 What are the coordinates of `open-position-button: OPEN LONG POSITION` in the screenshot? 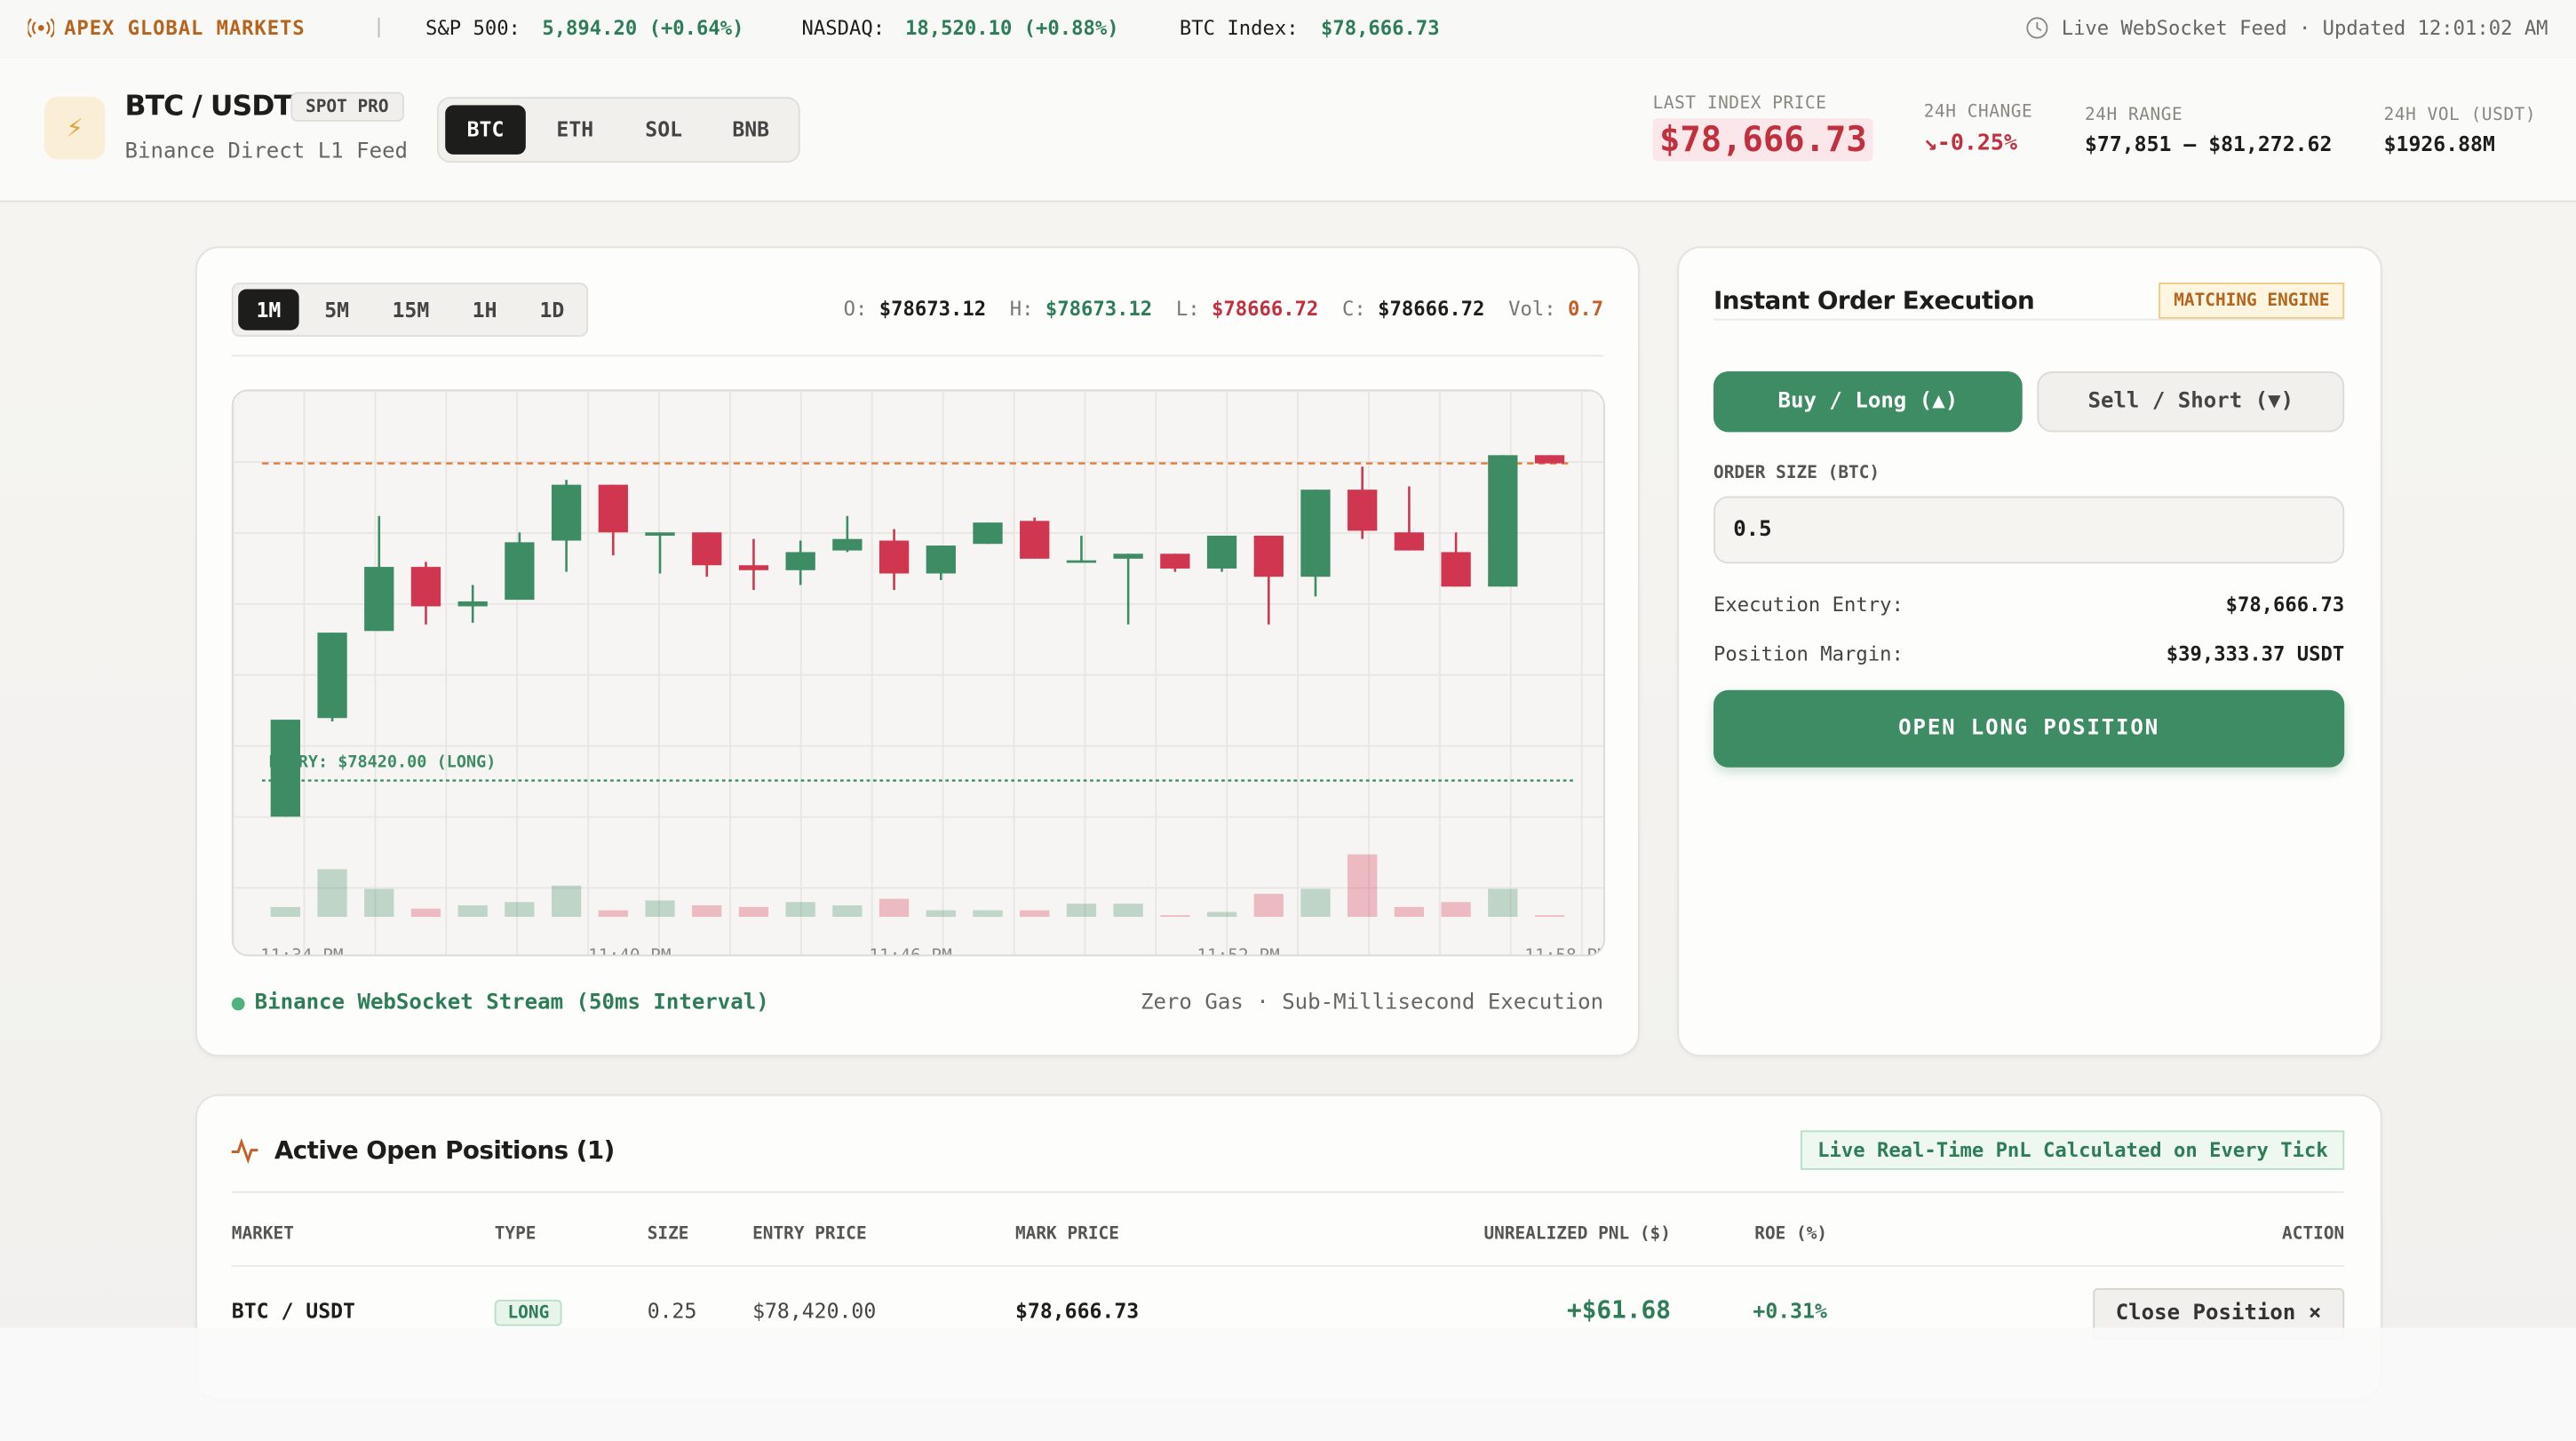 It's located at (2029, 728).